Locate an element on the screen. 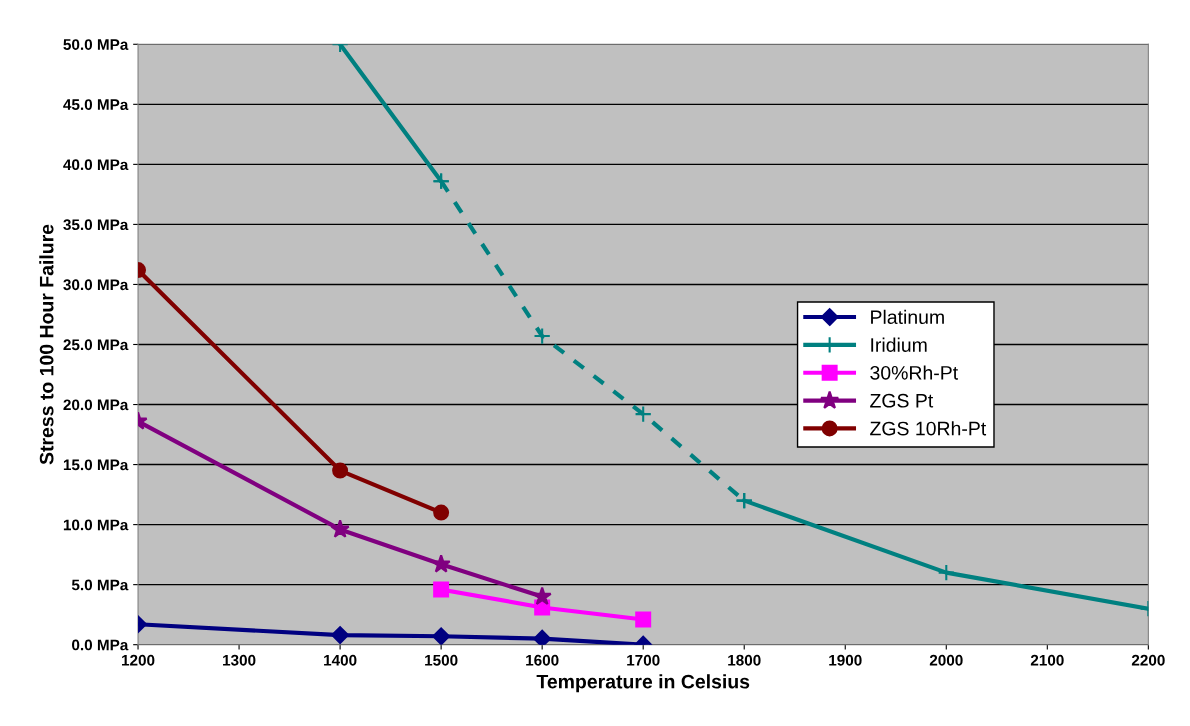  x-tick-label: 1600 is located at coordinates (542, 660).